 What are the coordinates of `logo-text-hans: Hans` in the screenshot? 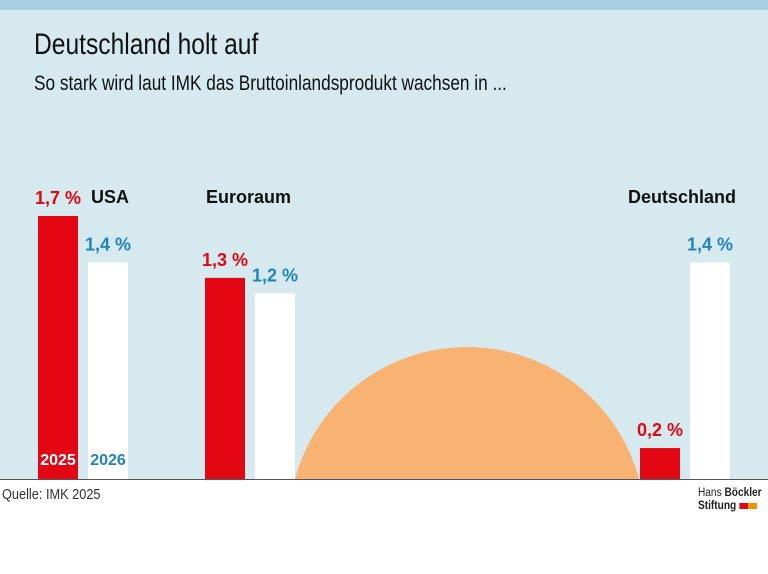 It's located at (710, 493).